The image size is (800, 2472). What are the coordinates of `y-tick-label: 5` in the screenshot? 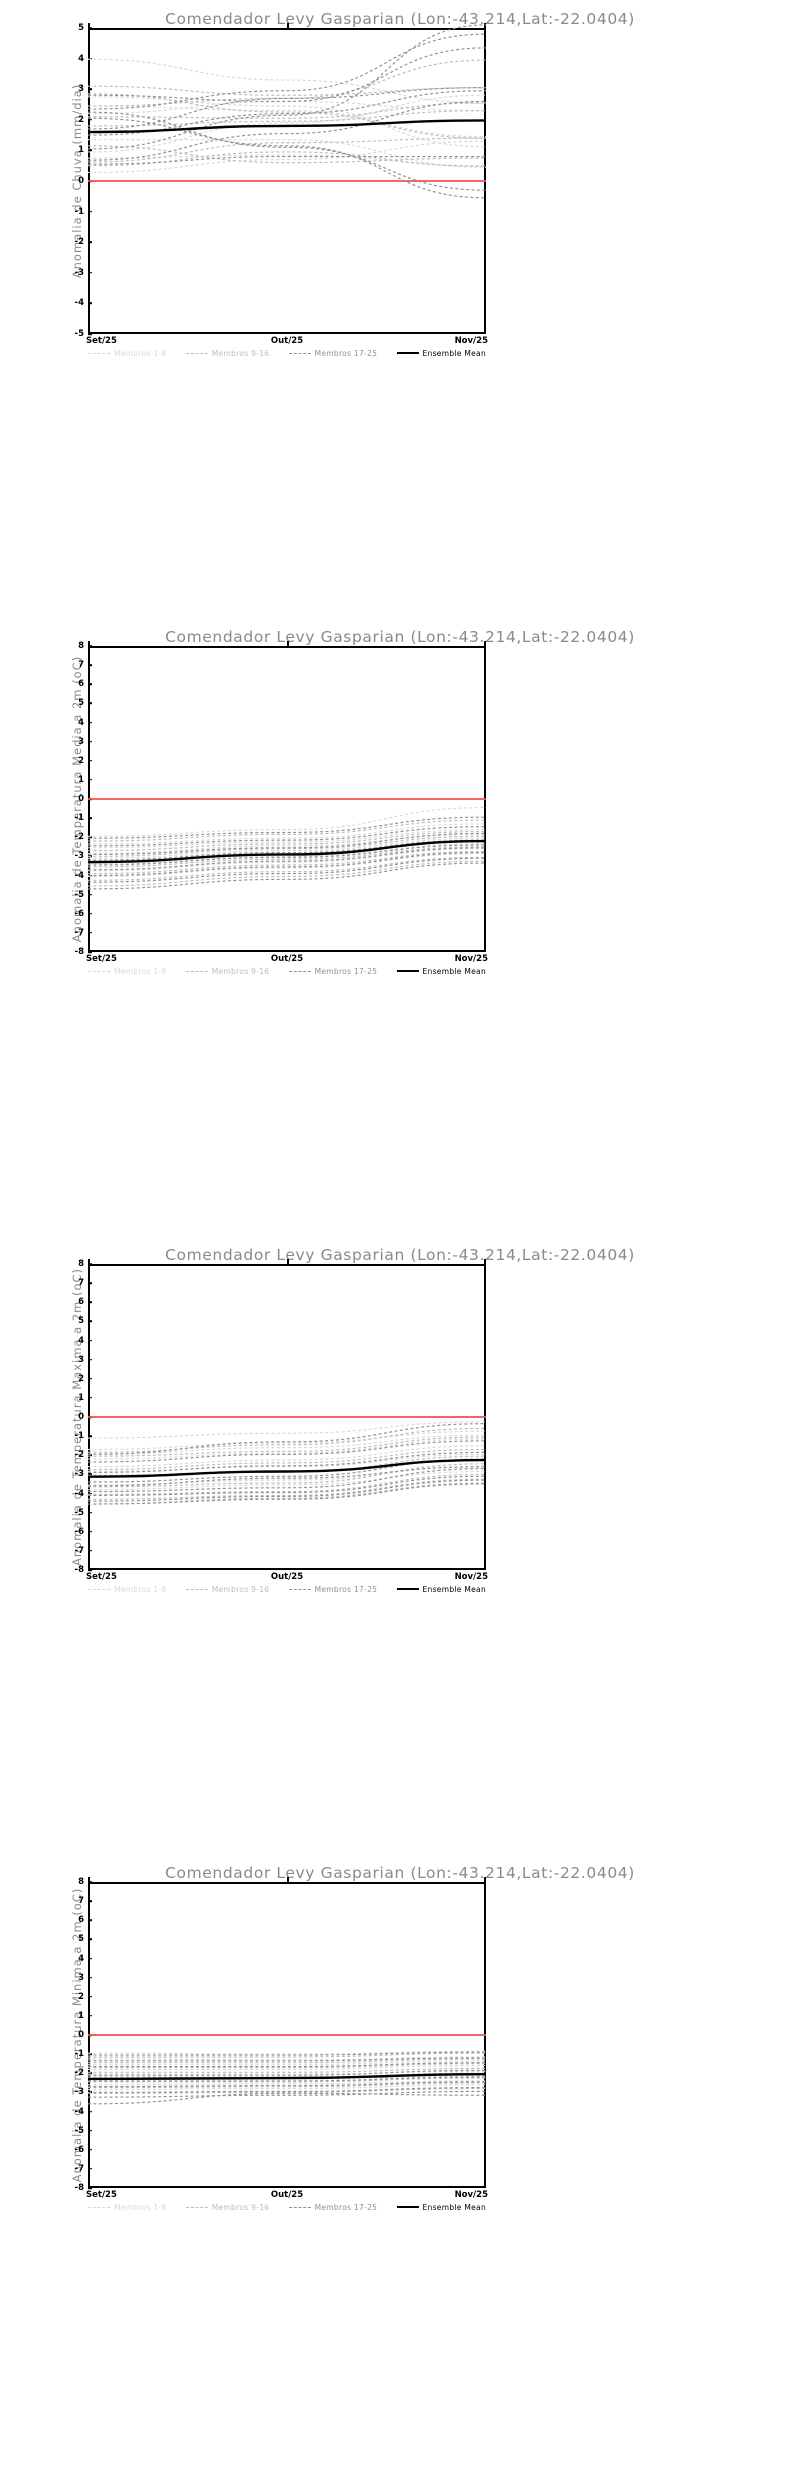 It's located at (81, 1939).